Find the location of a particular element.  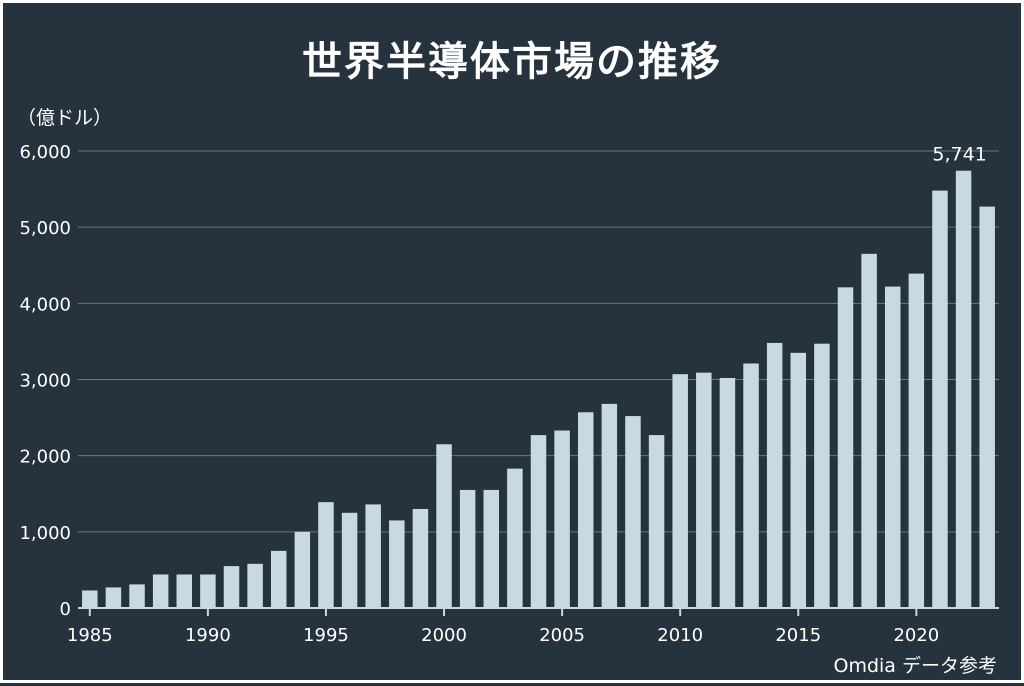

bar-2002 is located at coordinates (491, 548).